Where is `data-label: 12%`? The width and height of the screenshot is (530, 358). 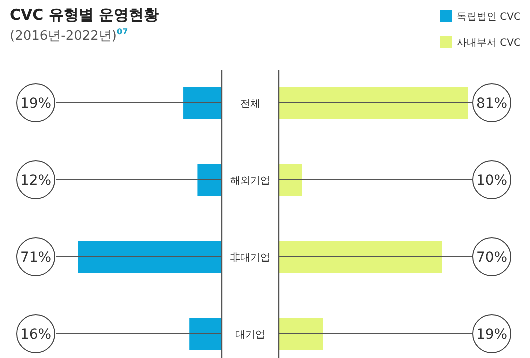
data-label: 12% is located at coordinates (36, 181).